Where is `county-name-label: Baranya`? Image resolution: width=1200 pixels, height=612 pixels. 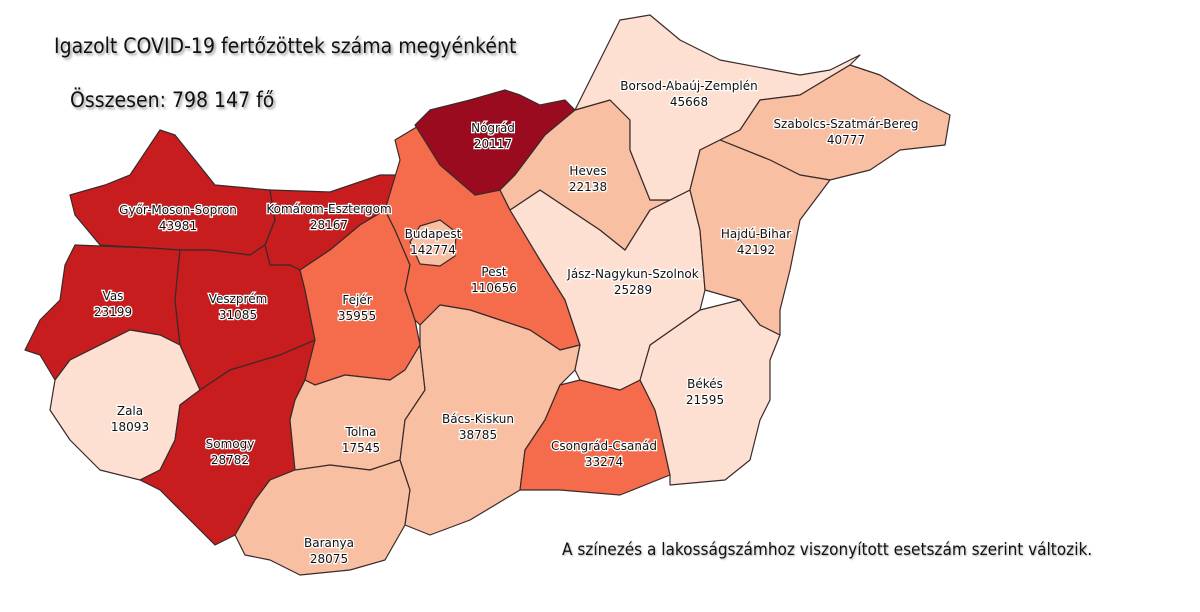 county-name-label: Baranya is located at coordinates (329, 543).